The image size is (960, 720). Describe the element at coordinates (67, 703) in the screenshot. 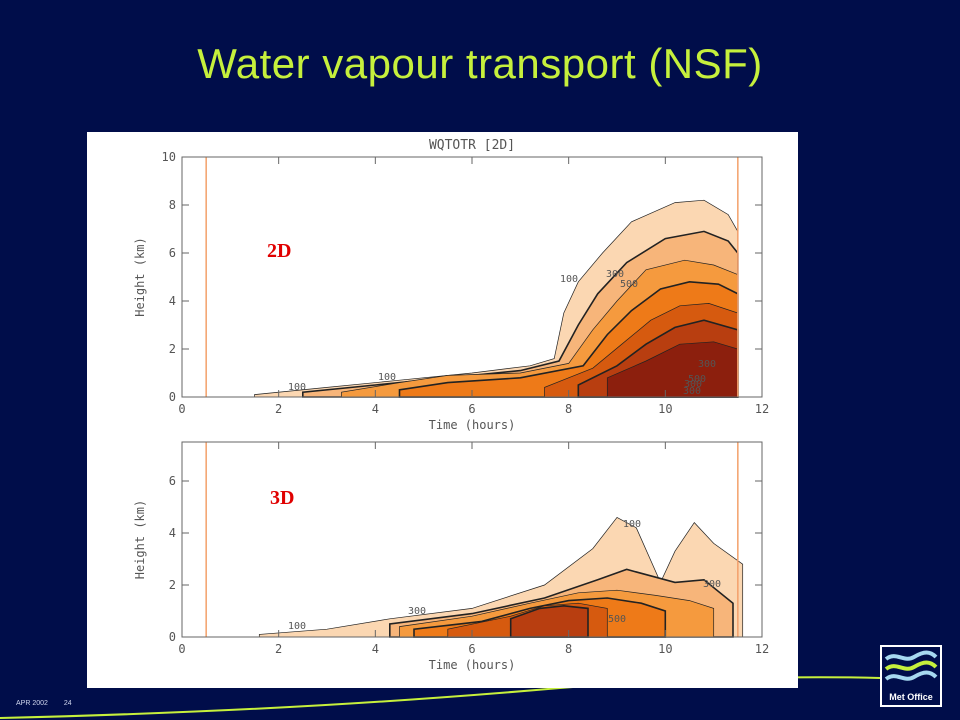

I see `footer-page-number: 24` at that location.